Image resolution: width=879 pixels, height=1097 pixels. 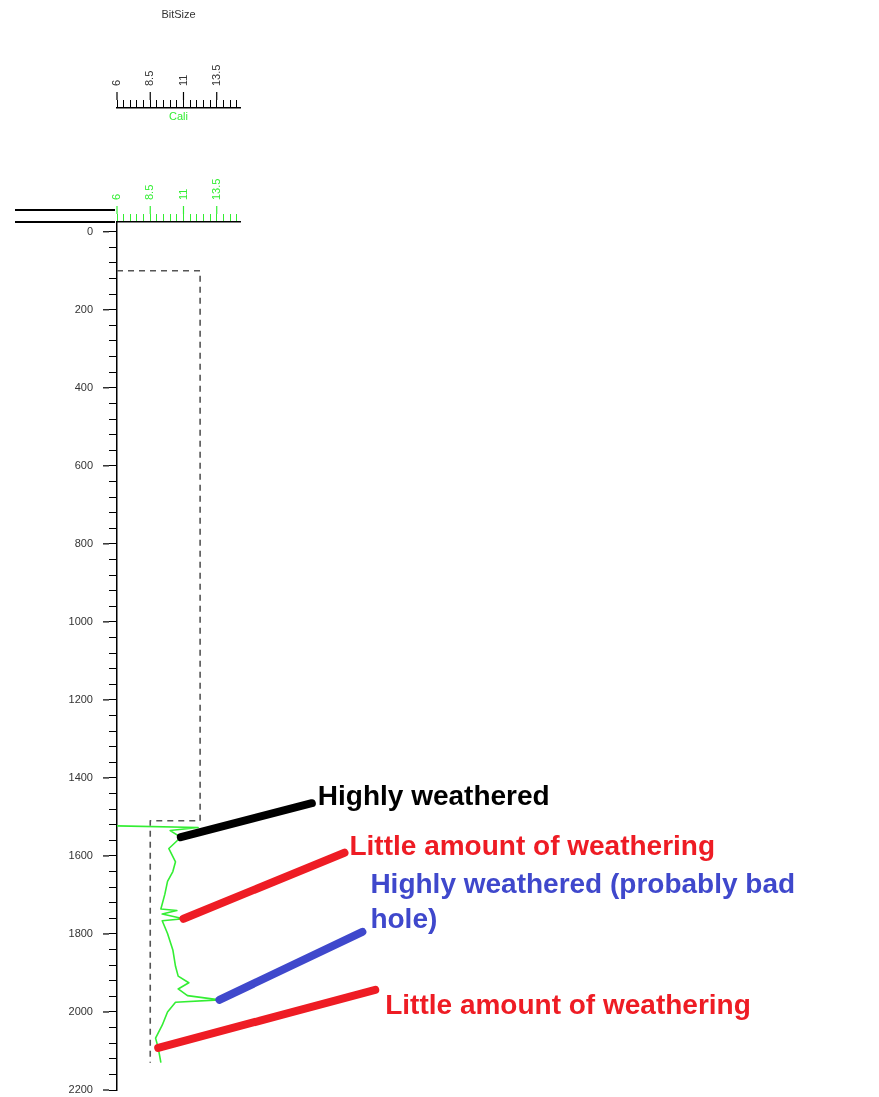 What do you see at coordinates (83, 464) in the screenshot?
I see `y-tick-label: 600` at bounding box center [83, 464].